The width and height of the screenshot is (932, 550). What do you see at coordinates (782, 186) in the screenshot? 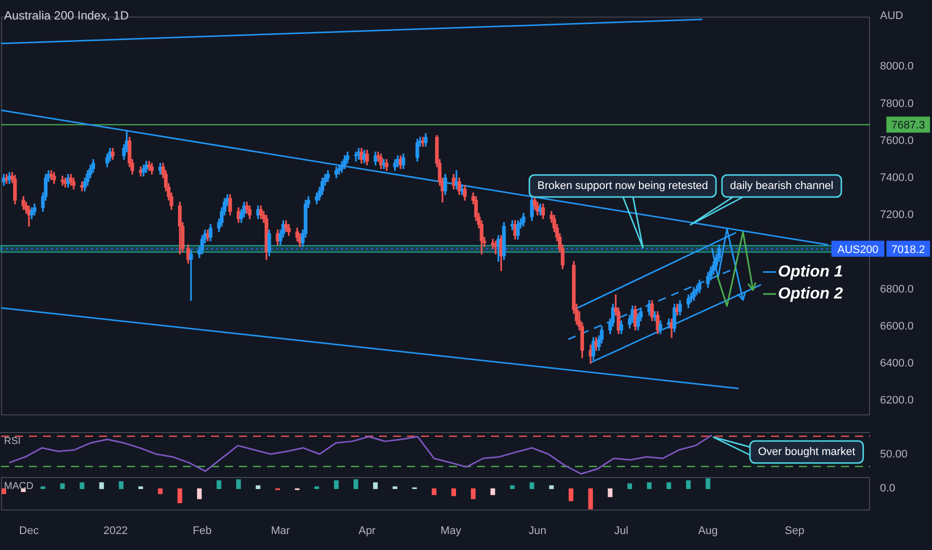
I see `annotation: daily bearish channel` at bounding box center [782, 186].